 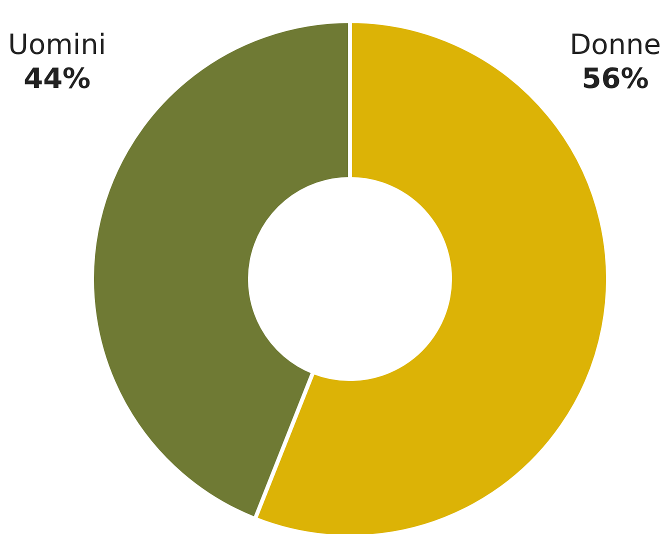 I want to click on slice-label: Uomini, so click(x=57, y=45).